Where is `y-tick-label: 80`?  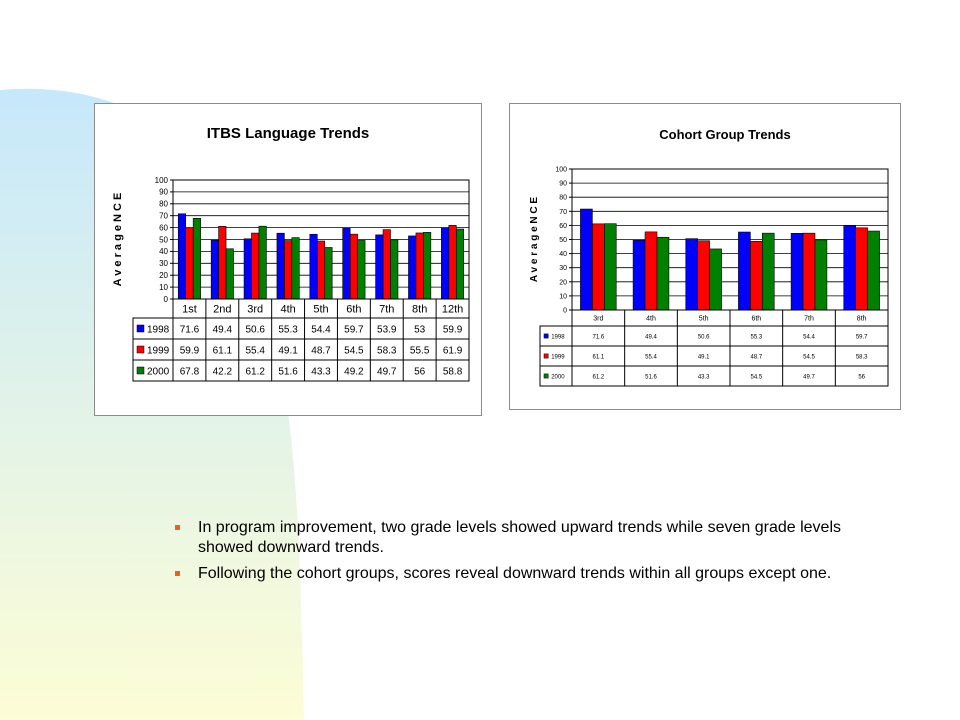 y-tick-label: 80 is located at coordinates (163, 204).